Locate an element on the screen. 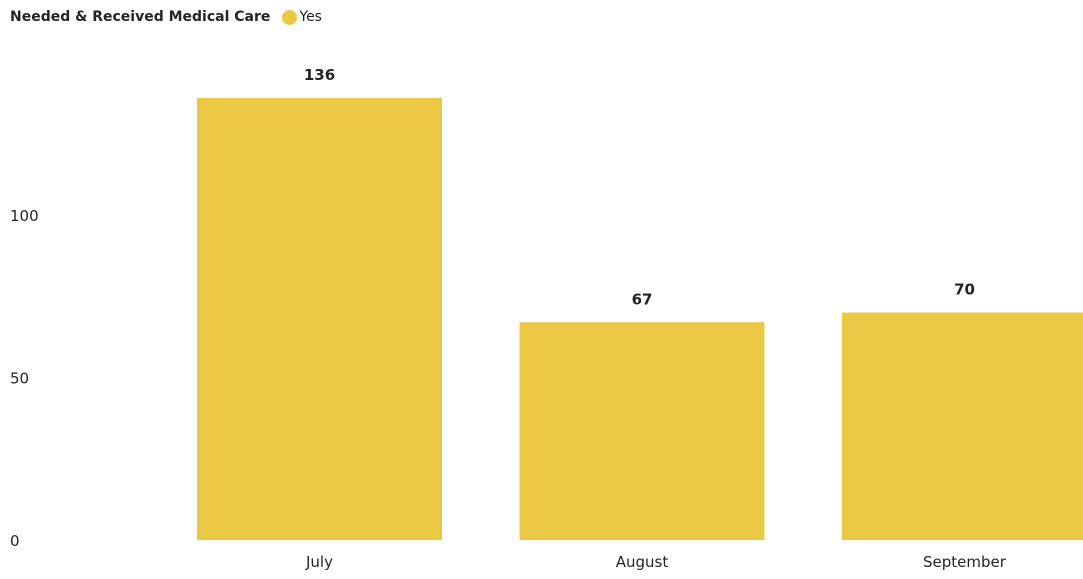 This screenshot has height=579, width=1083. x-axis: July August September is located at coordinates (656, 562).